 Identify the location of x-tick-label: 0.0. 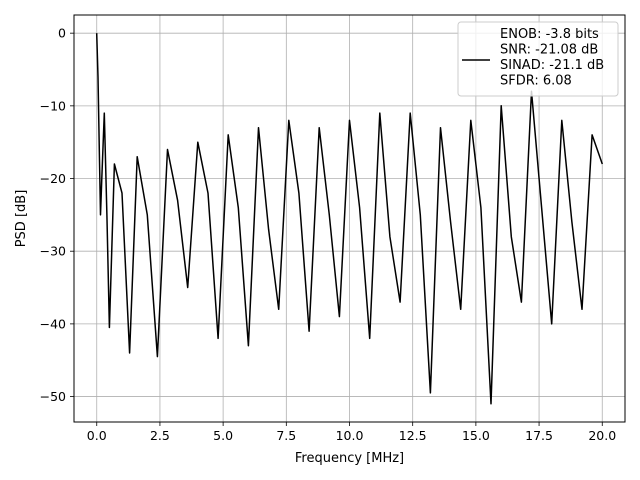
(97, 435).